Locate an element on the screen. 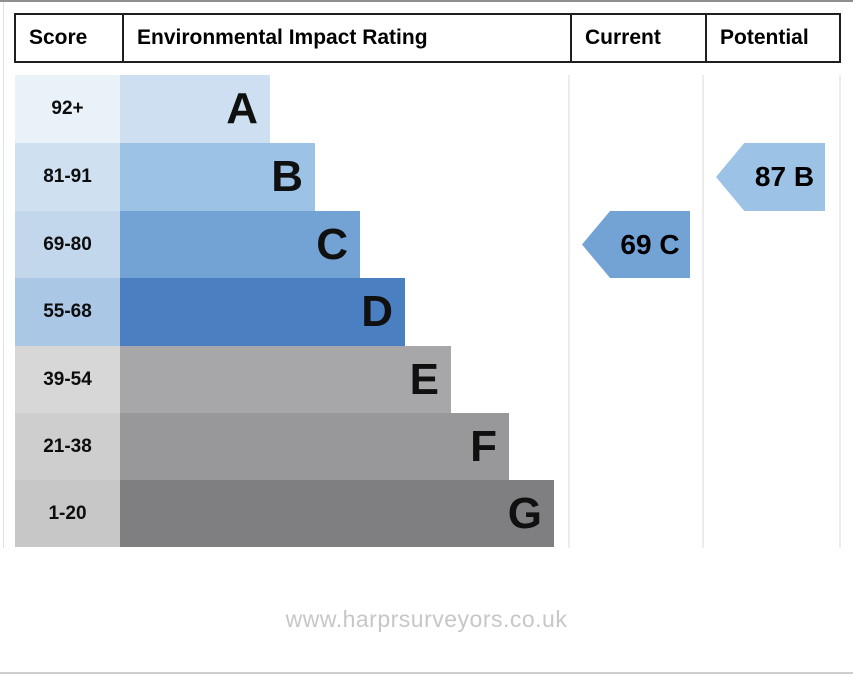 This screenshot has height=675, width=853. header-cell-rating-title: Environmental Impact Rating is located at coordinates (346, 38).